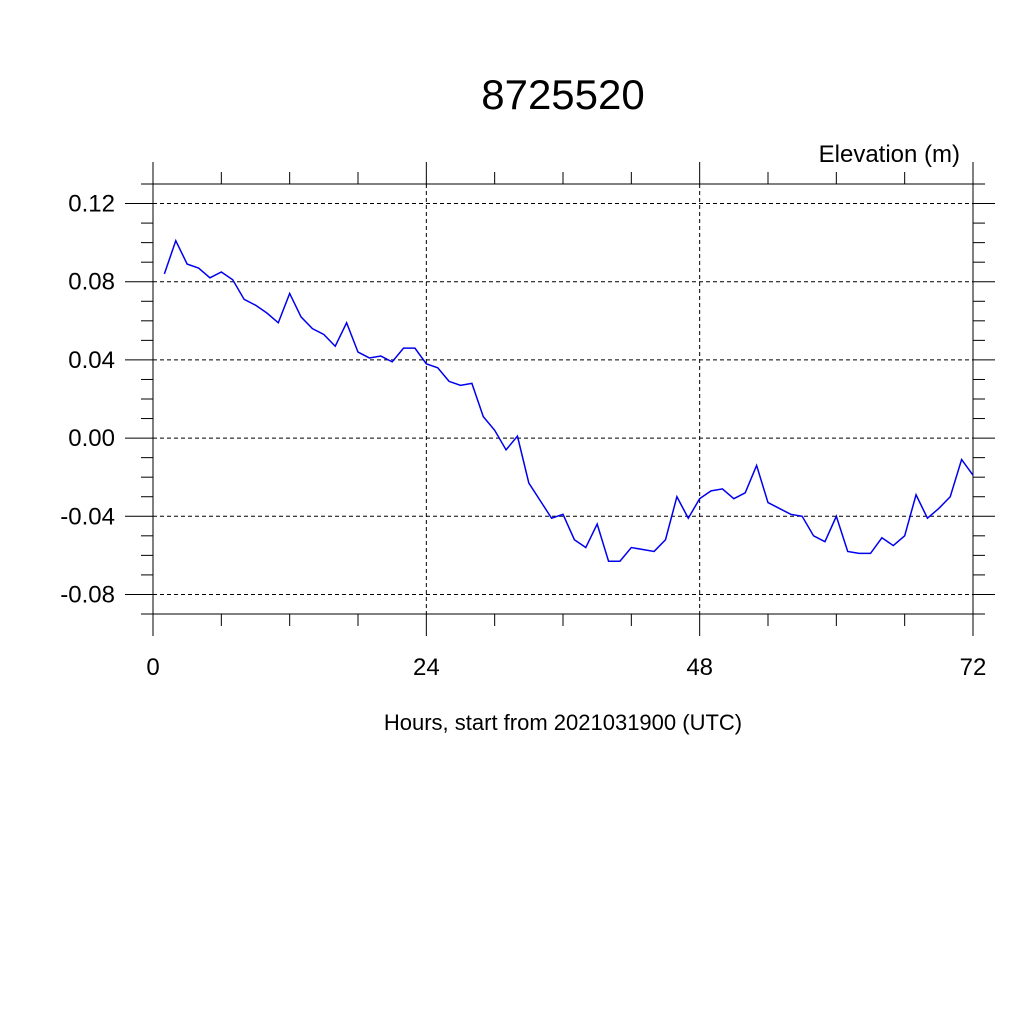 The width and height of the screenshot is (1024, 1024). What do you see at coordinates (973, 667) in the screenshot?
I see `x-tick-label: 72` at bounding box center [973, 667].